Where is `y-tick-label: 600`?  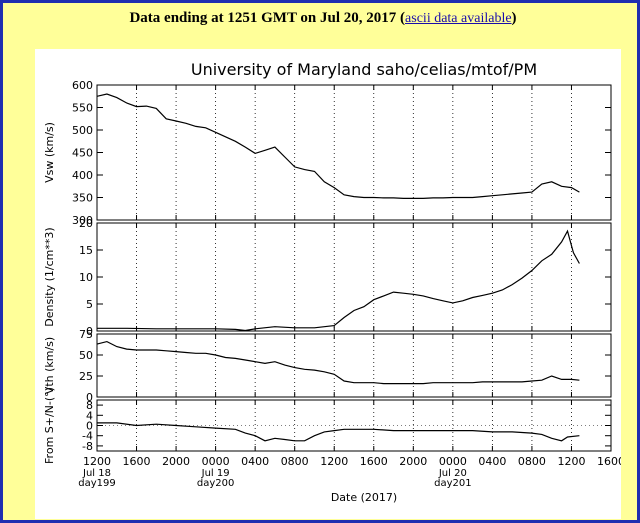
y-tick-label: 600 is located at coordinates (82, 85).